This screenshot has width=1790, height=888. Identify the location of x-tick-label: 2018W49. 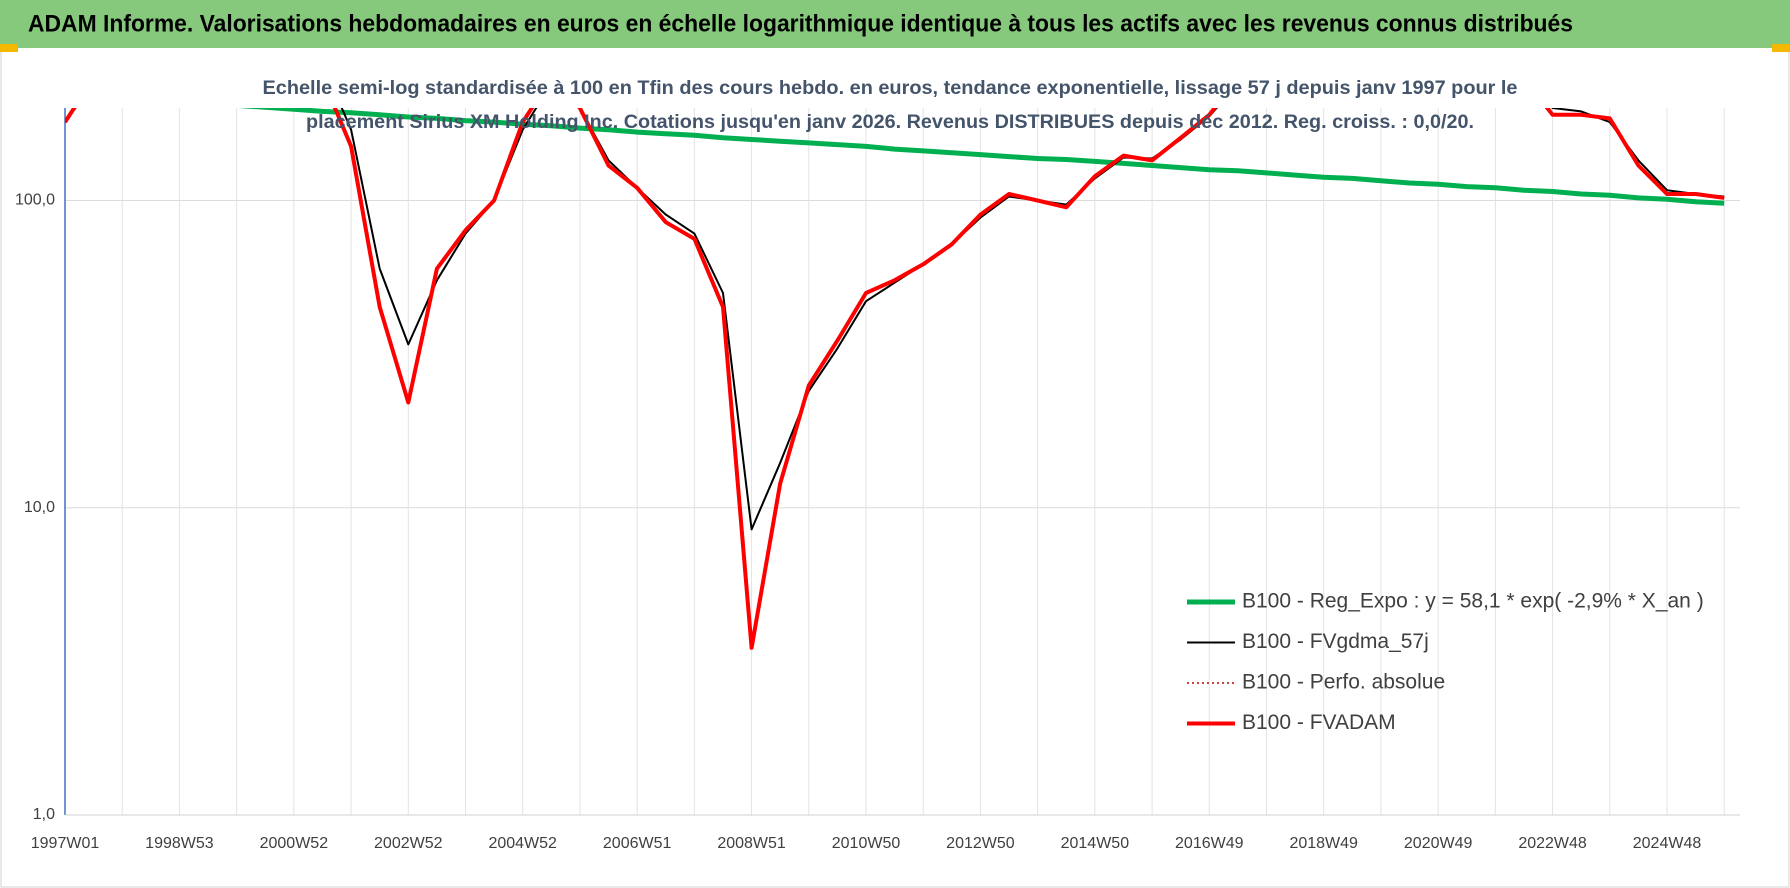
(1323, 843).